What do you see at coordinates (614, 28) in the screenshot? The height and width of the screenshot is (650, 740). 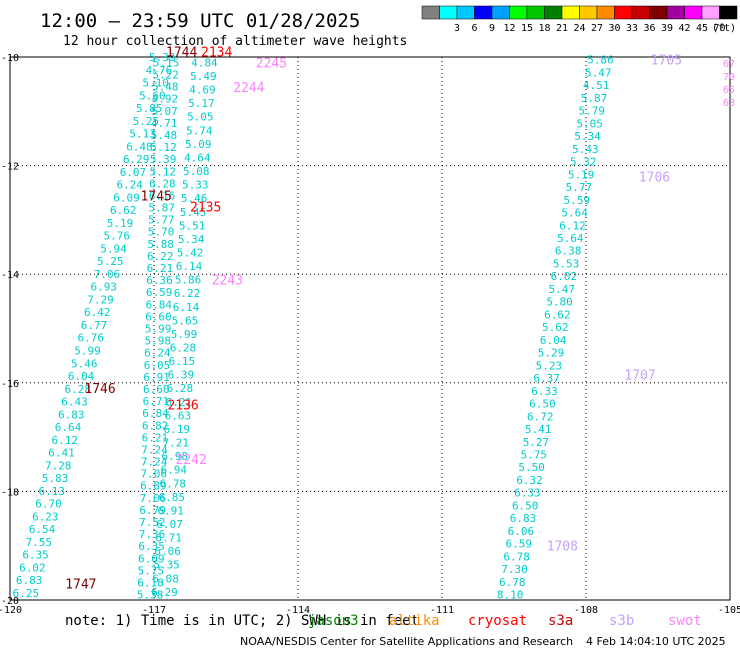 I see `legend-label: 30` at bounding box center [614, 28].